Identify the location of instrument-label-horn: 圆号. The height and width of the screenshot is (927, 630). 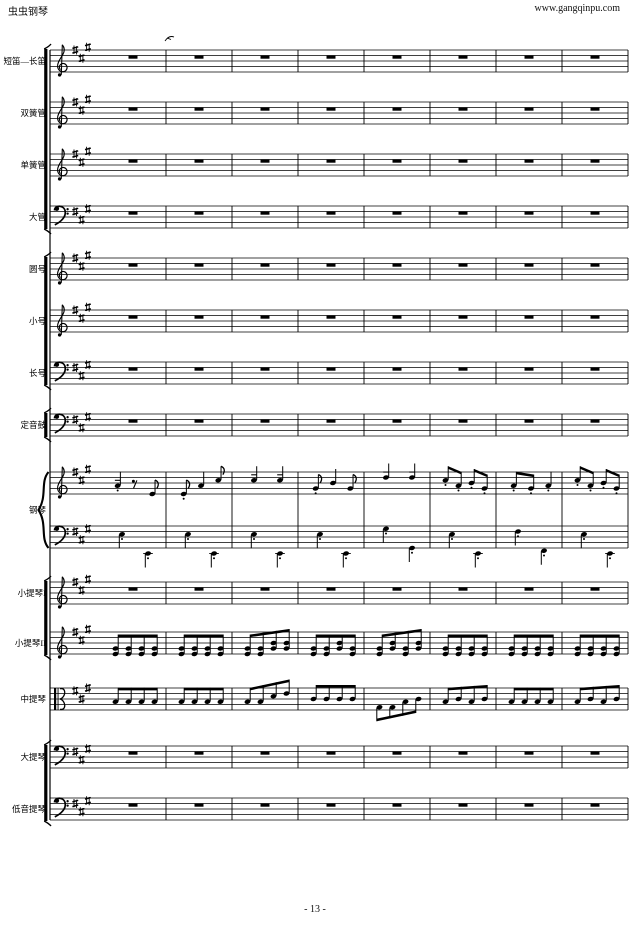
(37, 269).